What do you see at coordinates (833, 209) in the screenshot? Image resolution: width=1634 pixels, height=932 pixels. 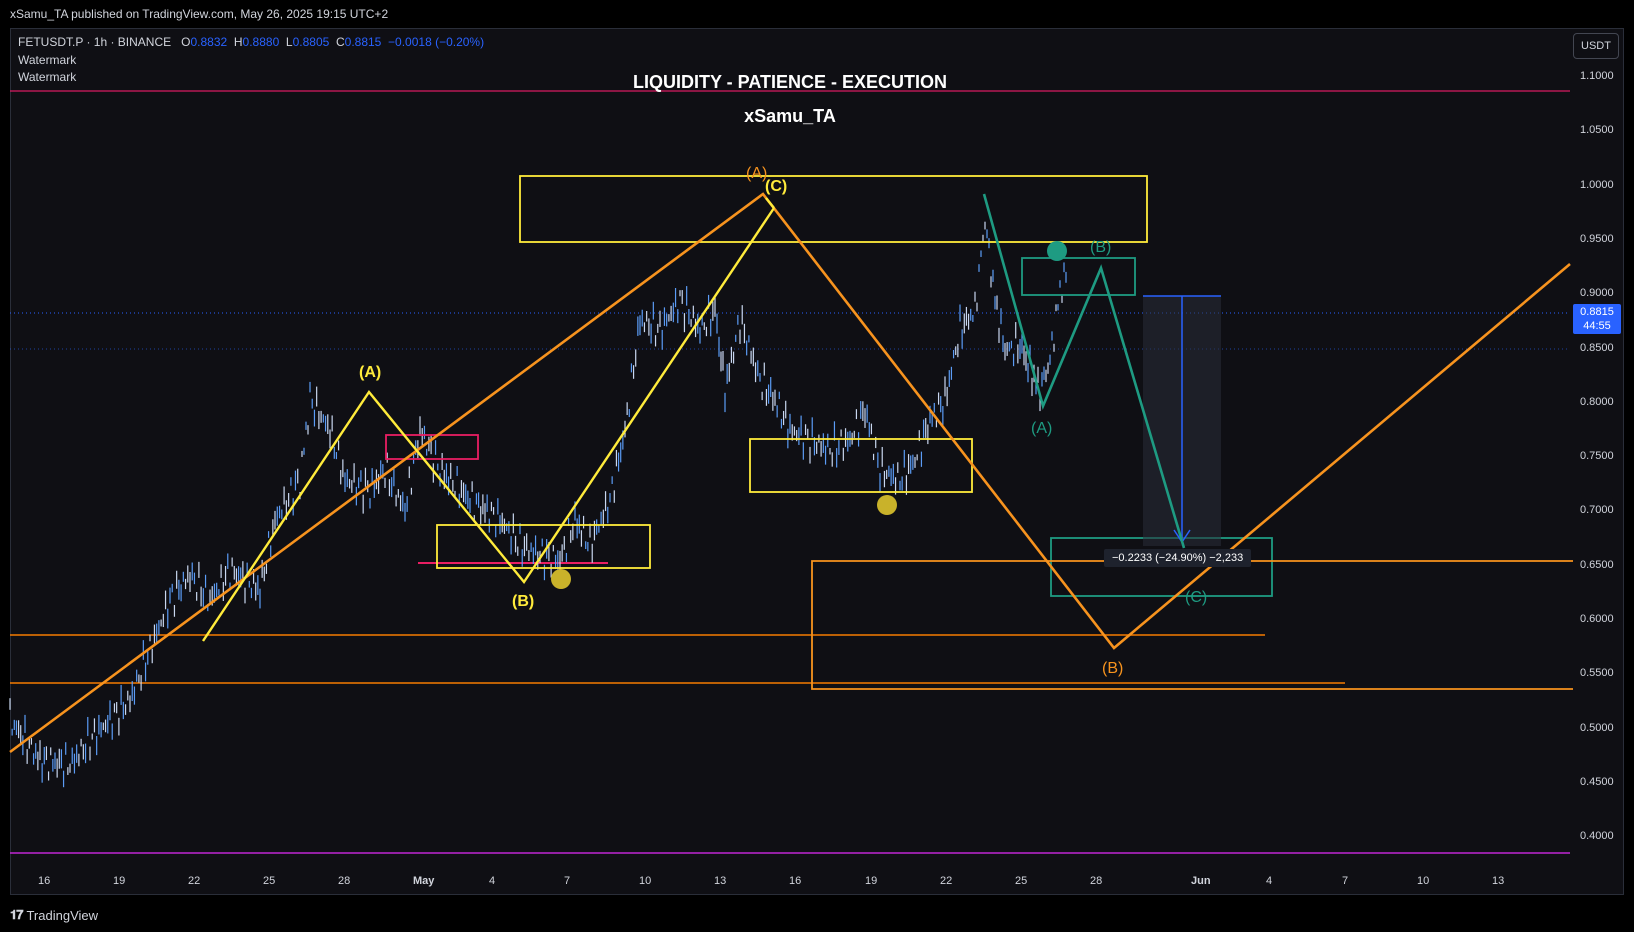 I see `yellow-zone-top` at bounding box center [833, 209].